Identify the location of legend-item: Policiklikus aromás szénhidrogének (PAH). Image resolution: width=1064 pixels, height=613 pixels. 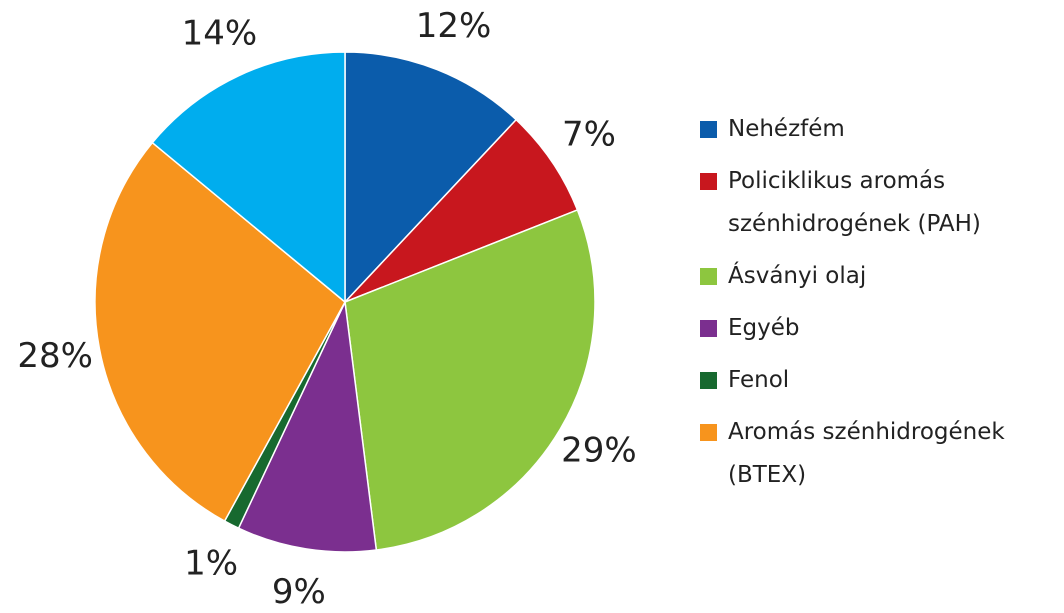
(880, 203).